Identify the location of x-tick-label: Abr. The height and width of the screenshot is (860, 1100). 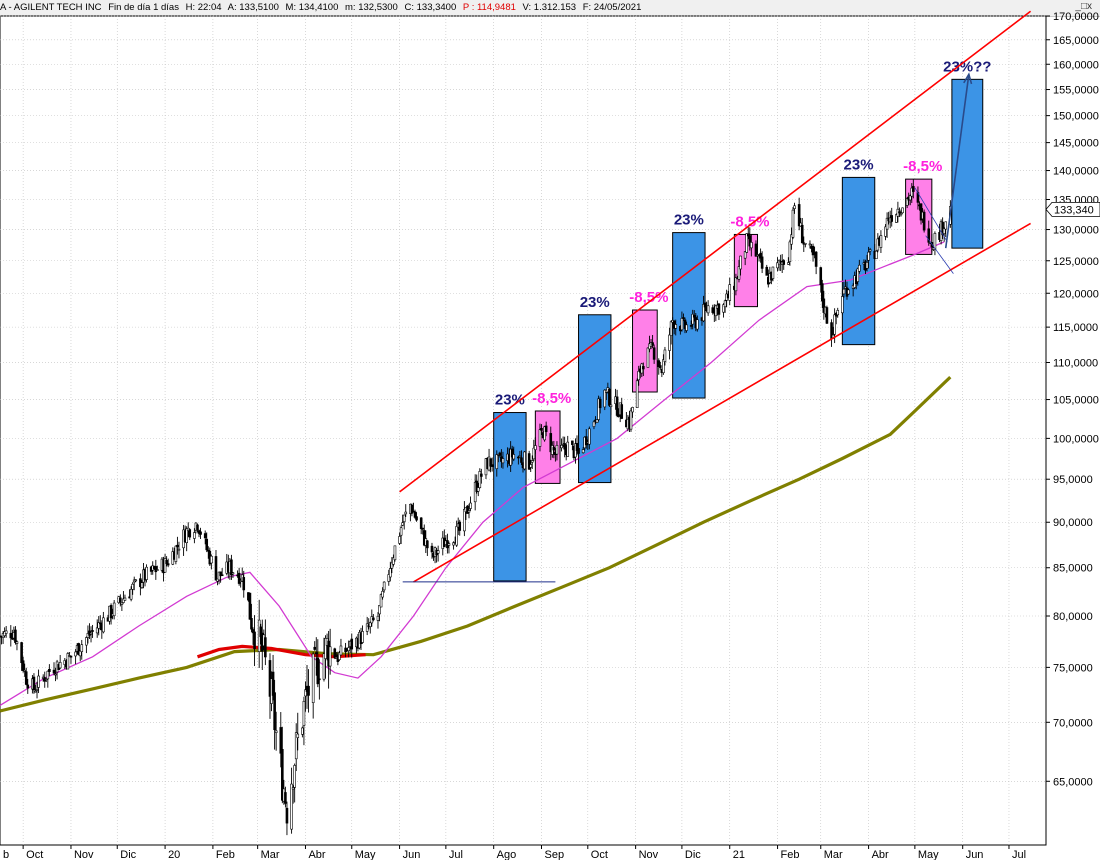
(880, 854).